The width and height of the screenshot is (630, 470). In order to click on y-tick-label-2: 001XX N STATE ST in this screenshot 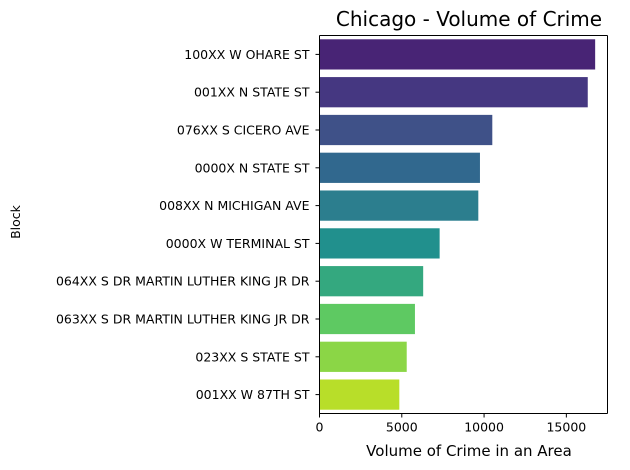, I will do `click(252, 92)`.